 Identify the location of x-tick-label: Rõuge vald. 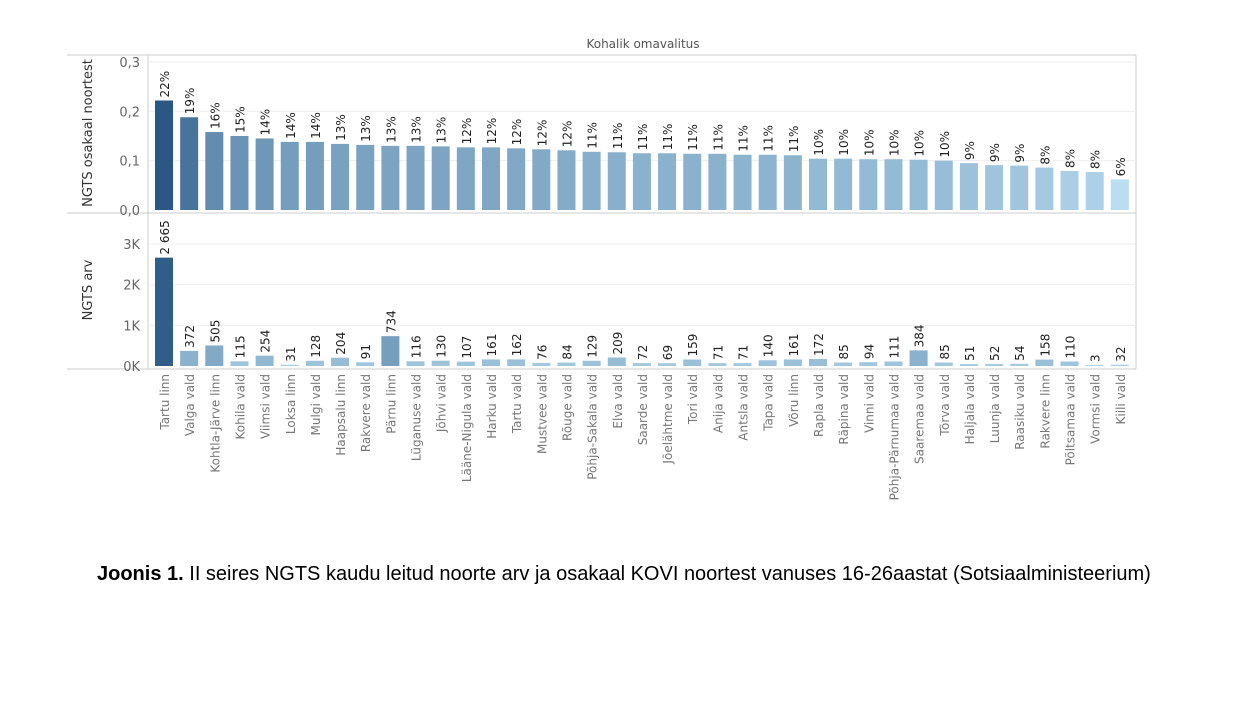
(567, 407).